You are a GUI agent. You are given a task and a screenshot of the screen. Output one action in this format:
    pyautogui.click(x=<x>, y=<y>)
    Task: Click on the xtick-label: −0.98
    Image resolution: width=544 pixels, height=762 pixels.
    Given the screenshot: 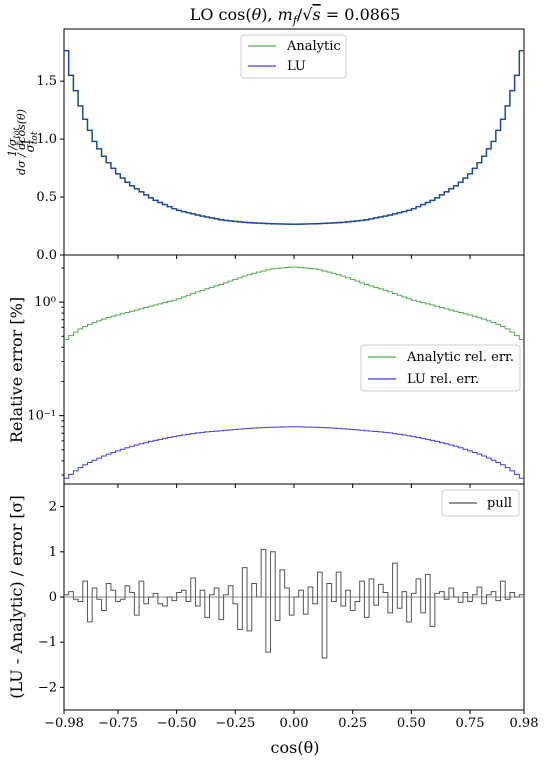 What is the action you would take?
    pyautogui.click(x=64, y=723)
    